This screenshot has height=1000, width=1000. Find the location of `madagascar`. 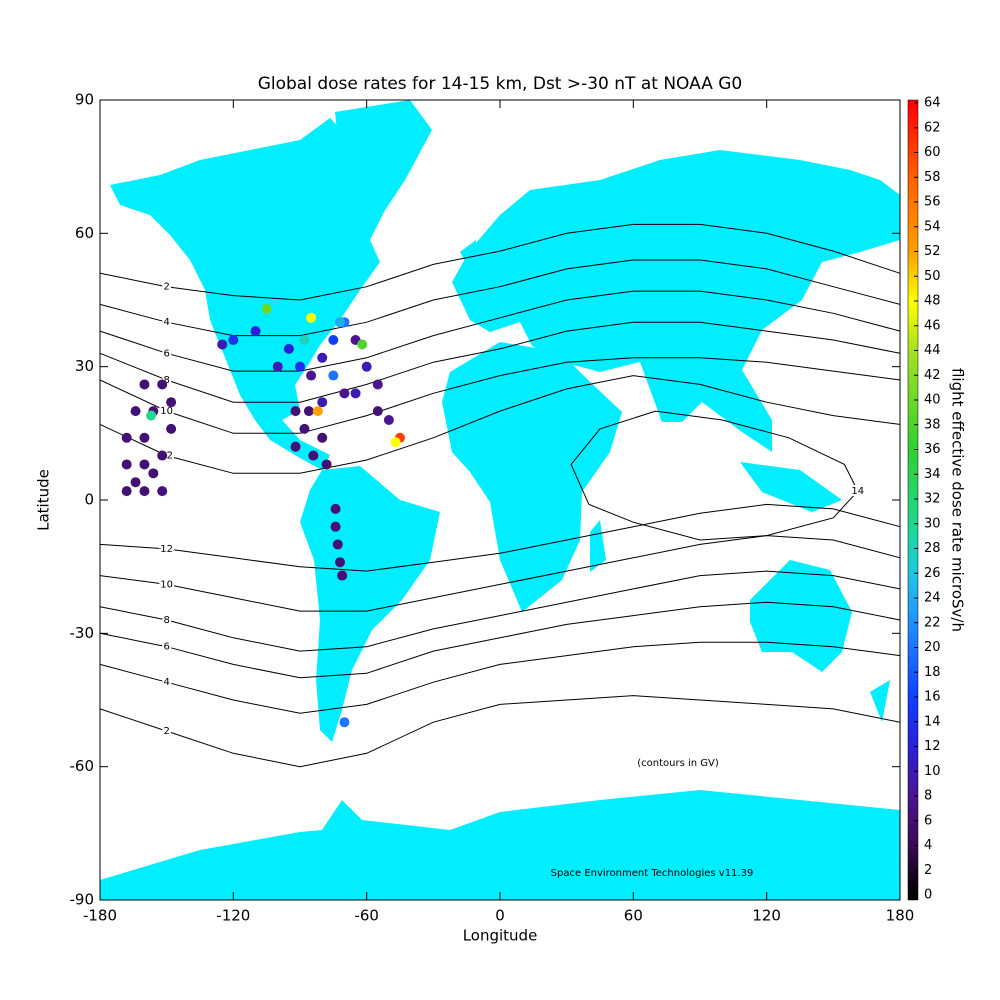

madagascar is located at coordinates (598, 546).